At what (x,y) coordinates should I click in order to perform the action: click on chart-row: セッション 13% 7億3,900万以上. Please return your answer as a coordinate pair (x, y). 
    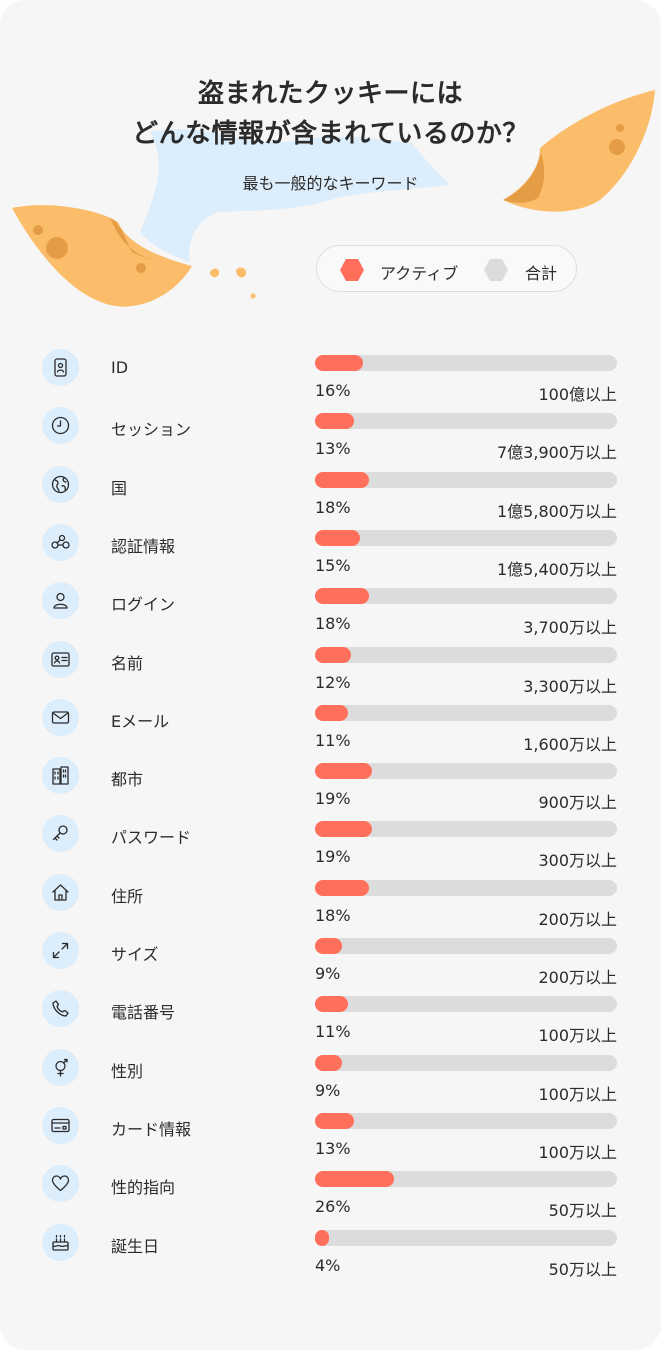
    Looking at the image, I should click on (330, 436).